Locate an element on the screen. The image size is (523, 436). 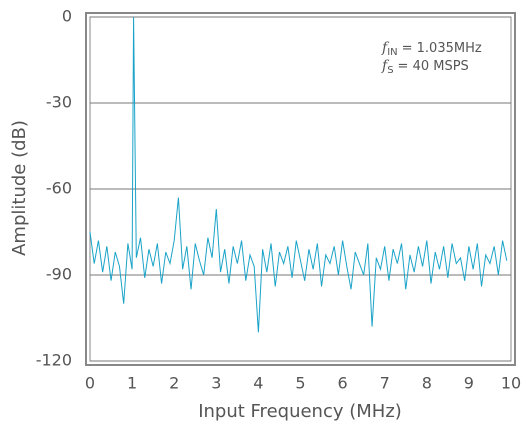
x-tick-label: 7 is located at coordinates (385, 383).